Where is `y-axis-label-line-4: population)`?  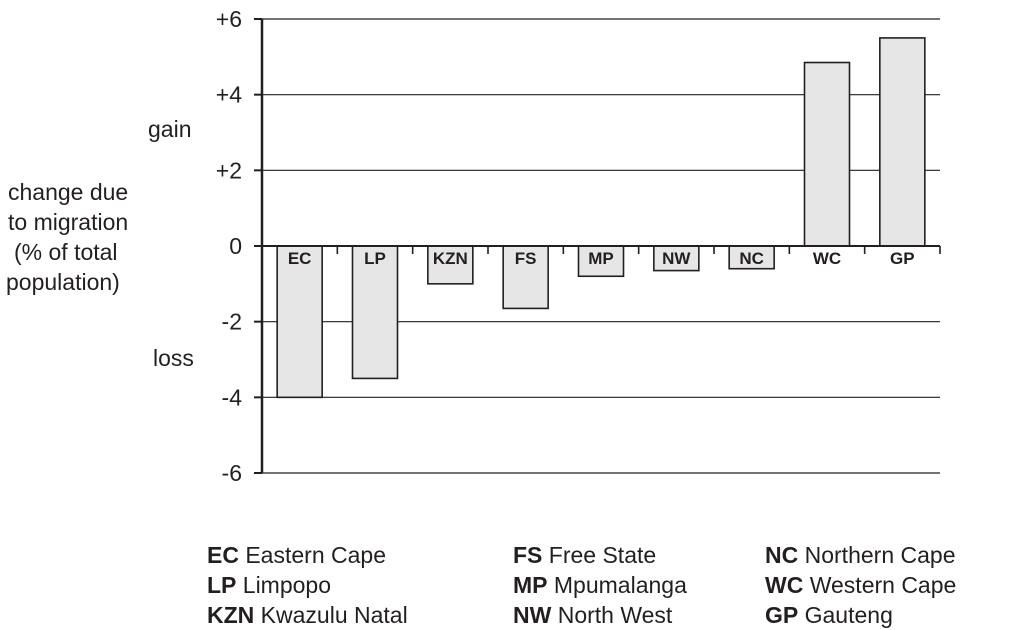
y-axis-label-line-4: population) is located at coordinates (63, 282).